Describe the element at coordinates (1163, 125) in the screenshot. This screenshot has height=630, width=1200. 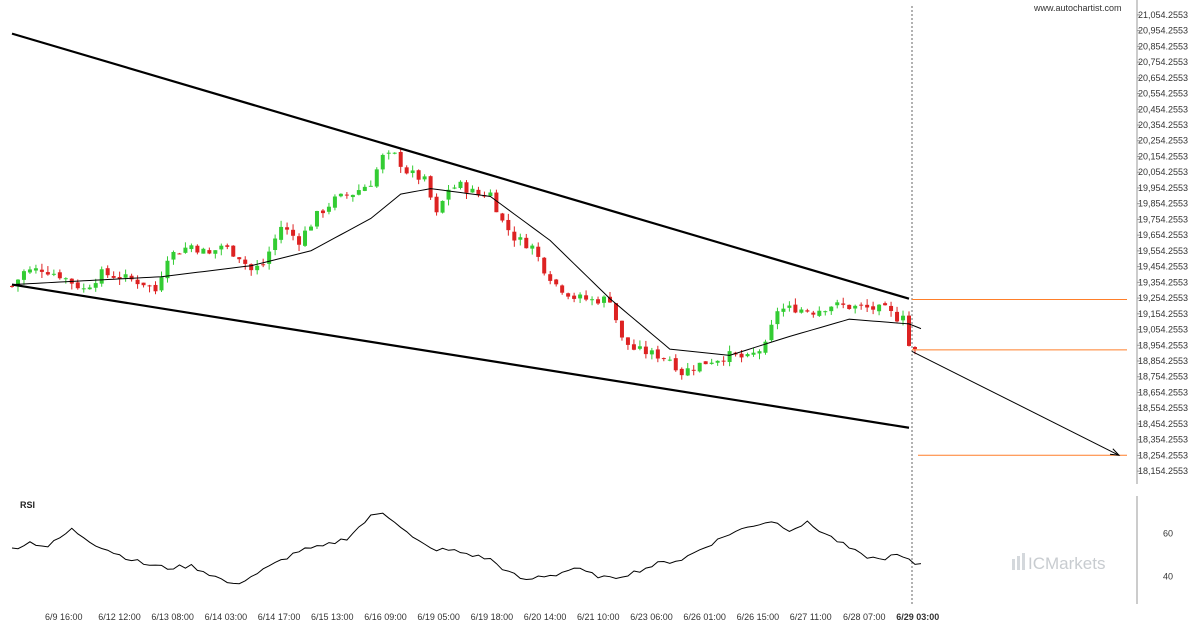
I see `price-tick-label: 20,354.2553` at that location.